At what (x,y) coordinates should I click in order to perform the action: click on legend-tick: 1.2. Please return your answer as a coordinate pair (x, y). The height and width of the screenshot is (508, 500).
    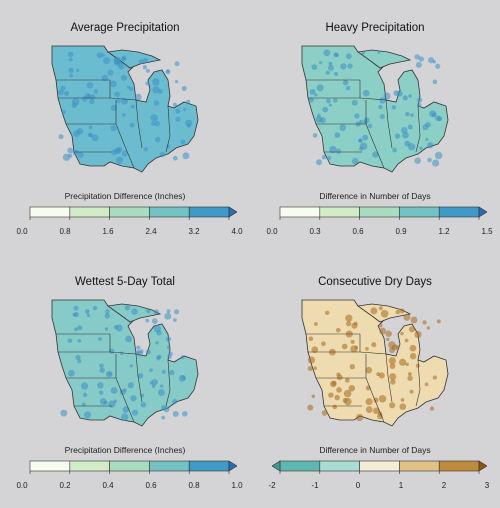
    Looking at the image, I should click on (444, 231).